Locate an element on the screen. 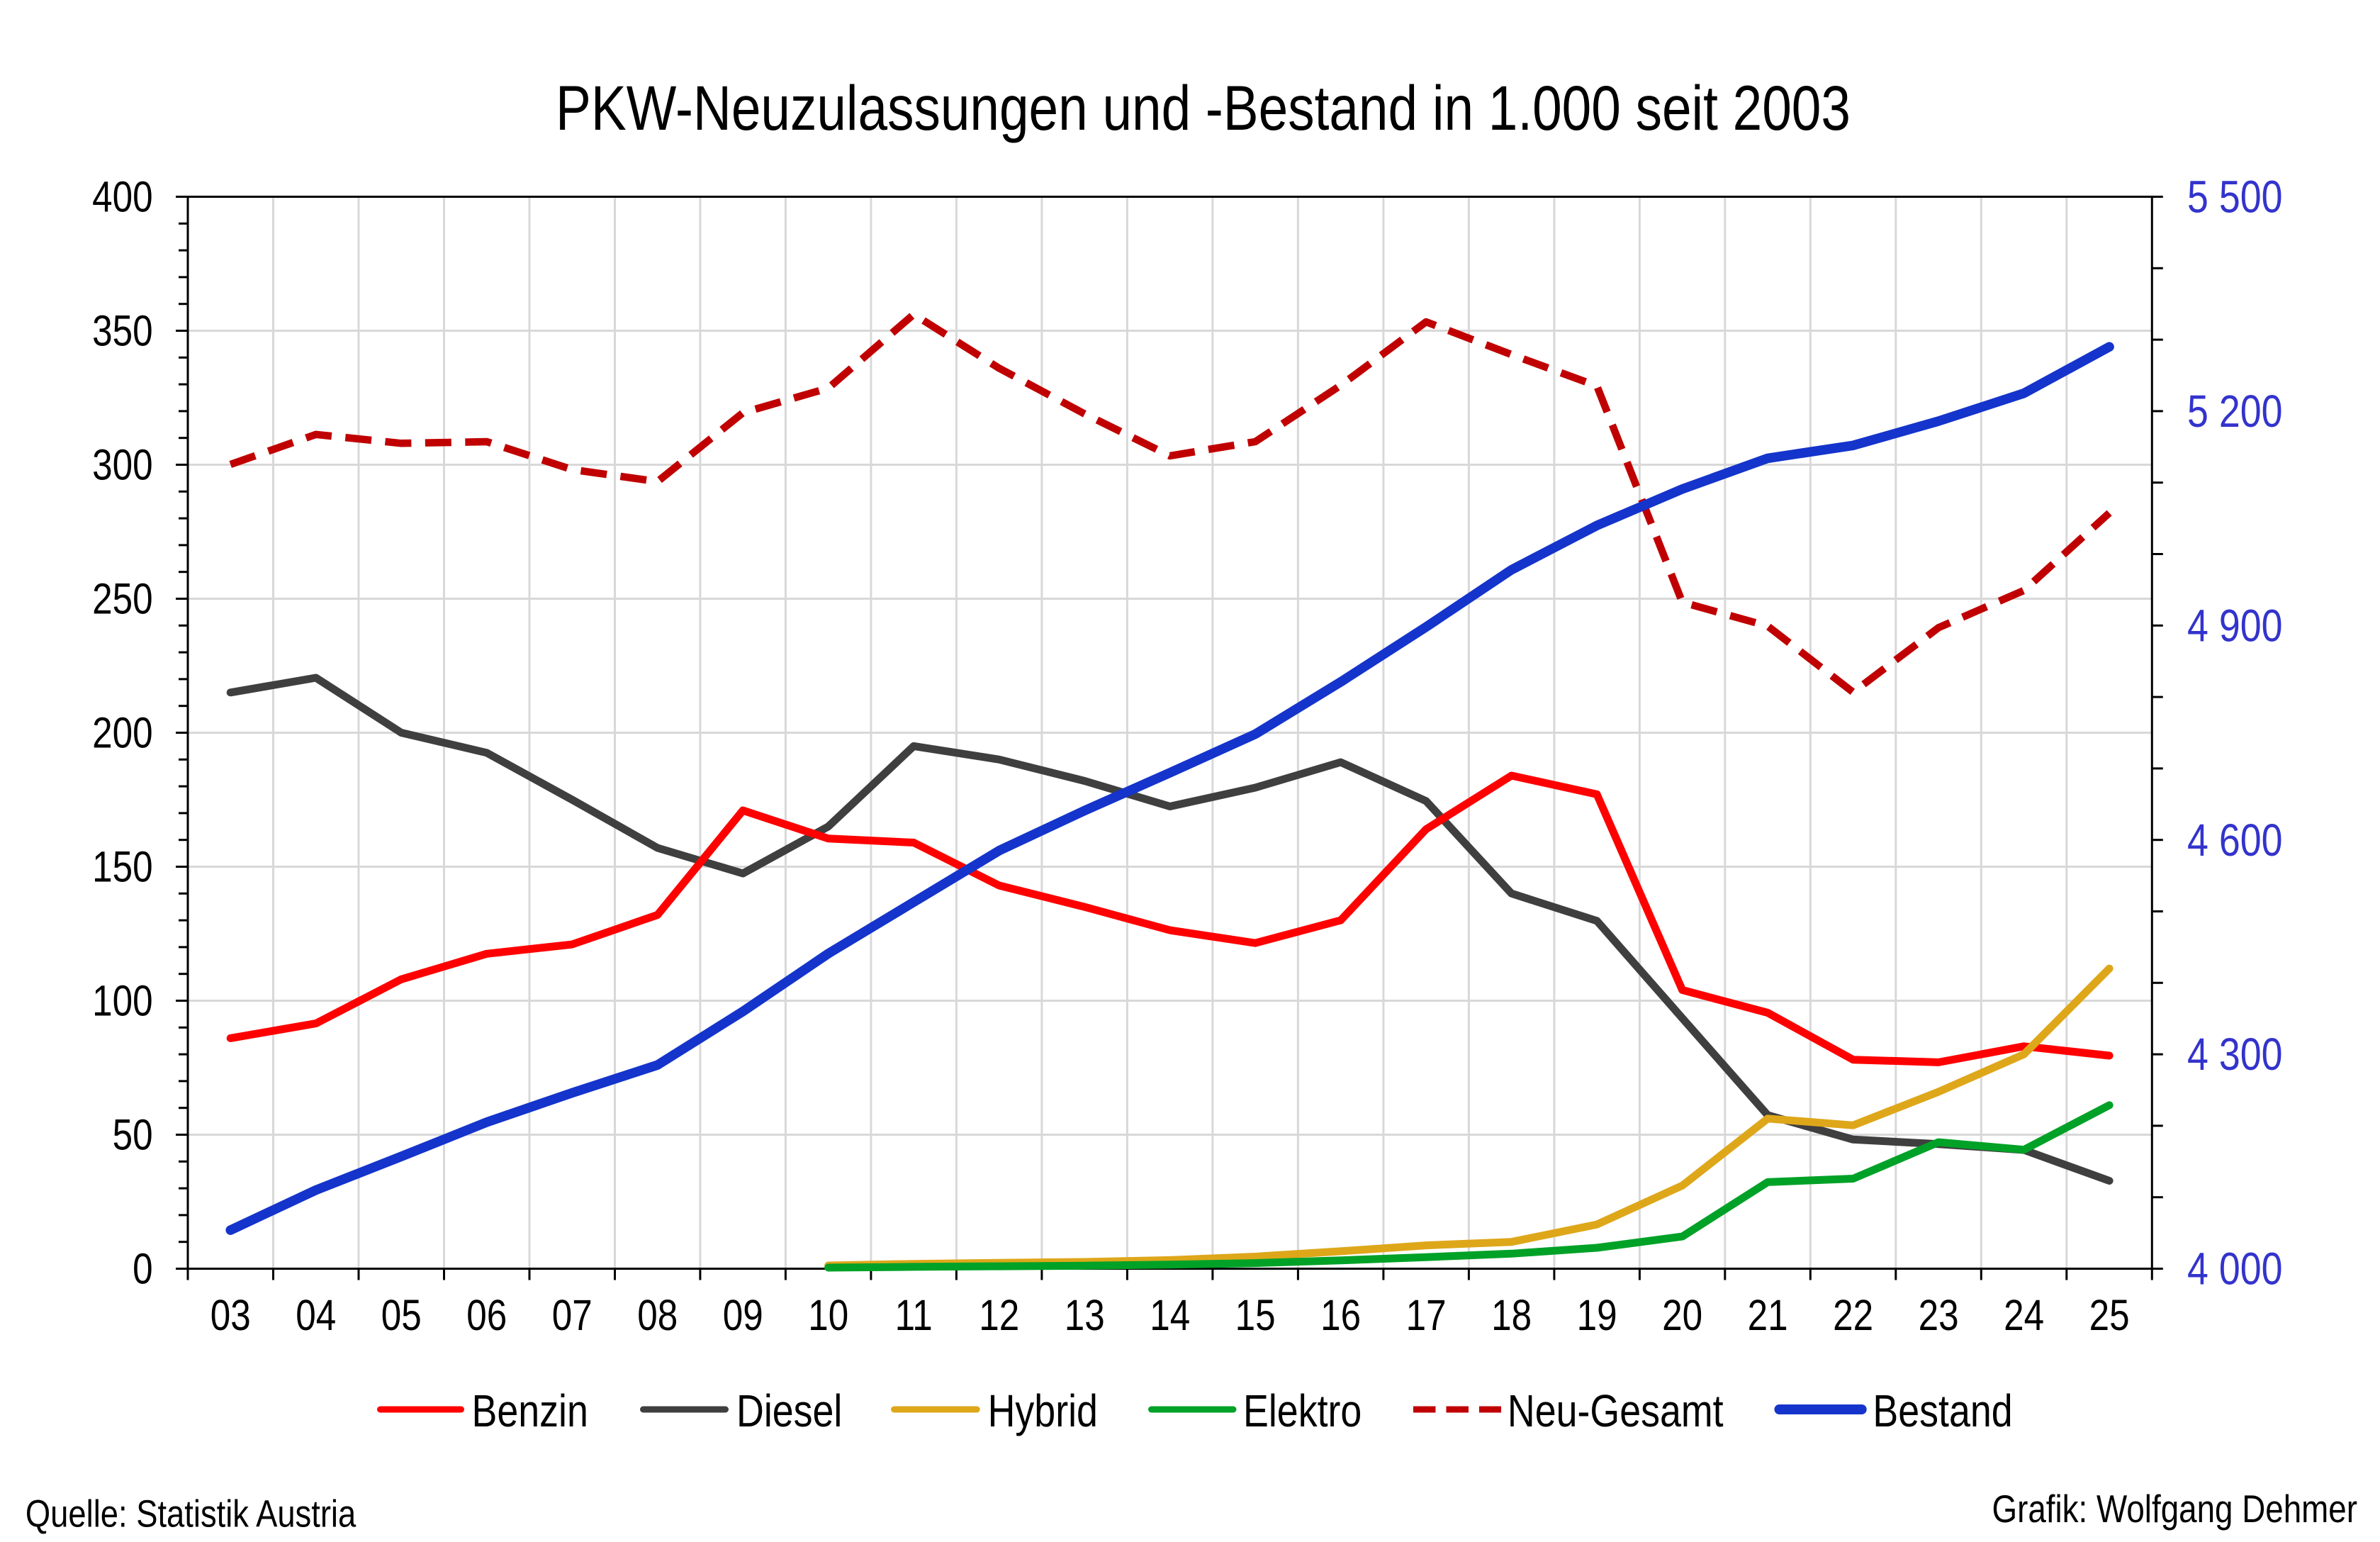 This screenshot has width=2380, height=1542. svg-text: 03 is located at coordinates (231, 1315).